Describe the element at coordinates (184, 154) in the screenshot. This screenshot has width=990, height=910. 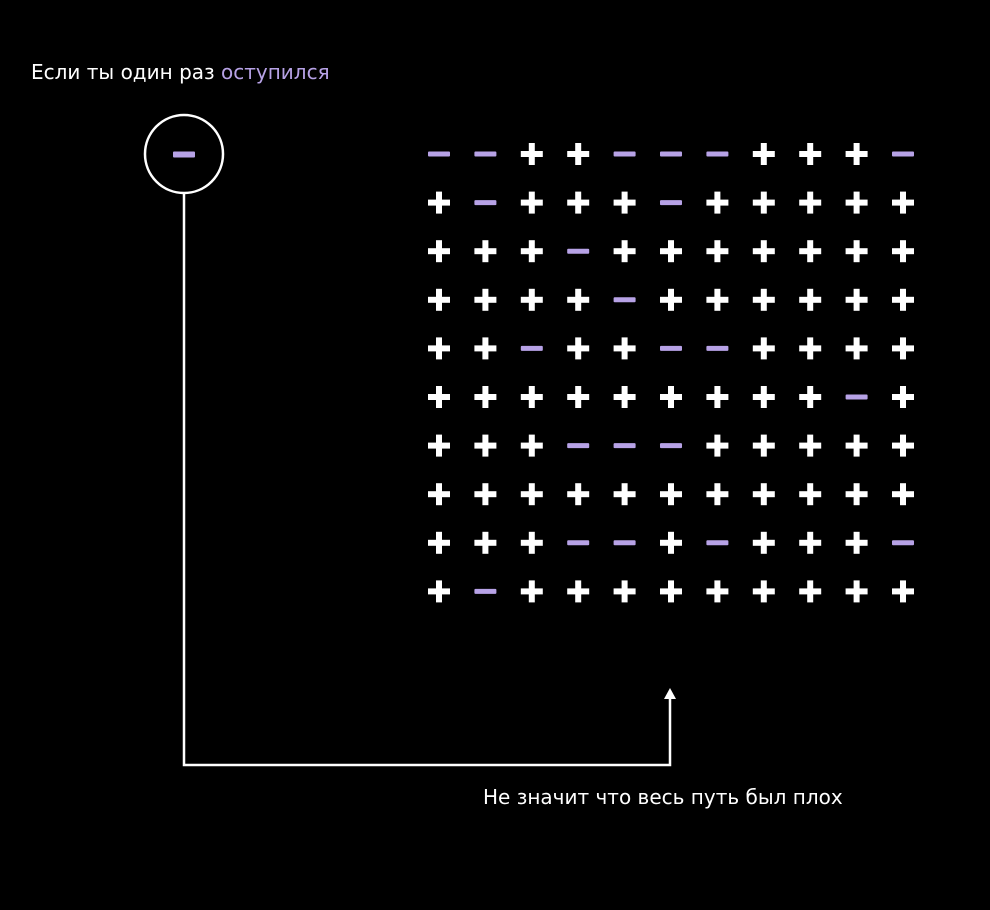
I see `highlight-minus-icon` at that location.